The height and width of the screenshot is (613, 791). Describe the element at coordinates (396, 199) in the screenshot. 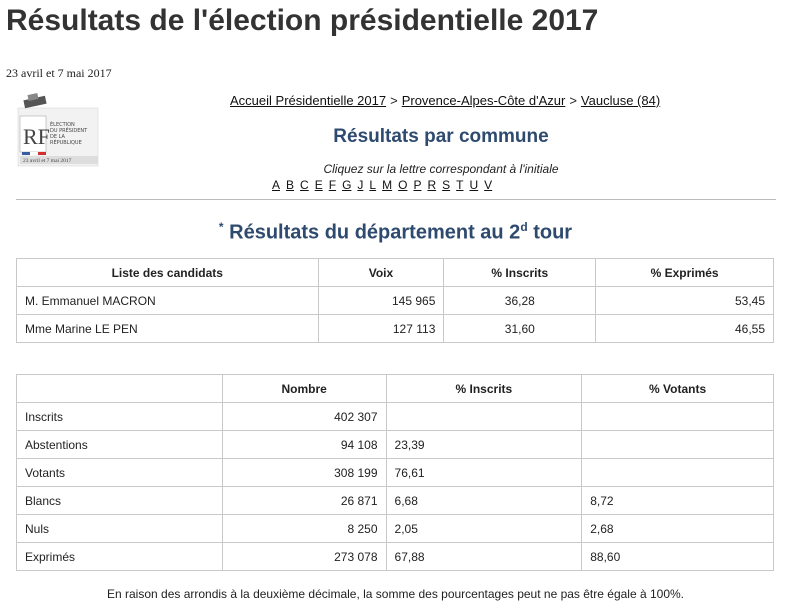

I see `section-divider` at that location.